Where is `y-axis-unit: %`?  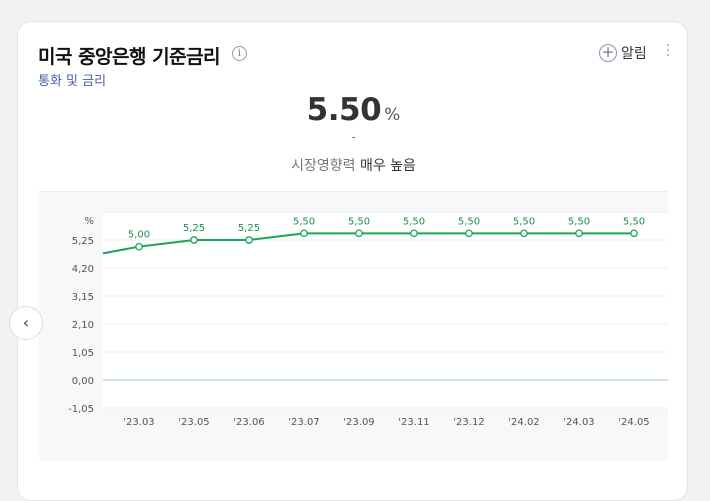
y-axis-unit: % is located at coordinates (89, 221).